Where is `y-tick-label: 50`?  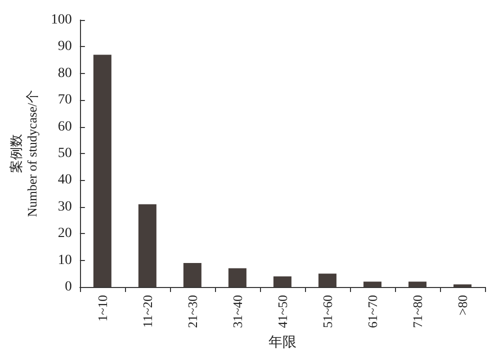 y-tick-label: 50 is located at coordinates (65, 153).